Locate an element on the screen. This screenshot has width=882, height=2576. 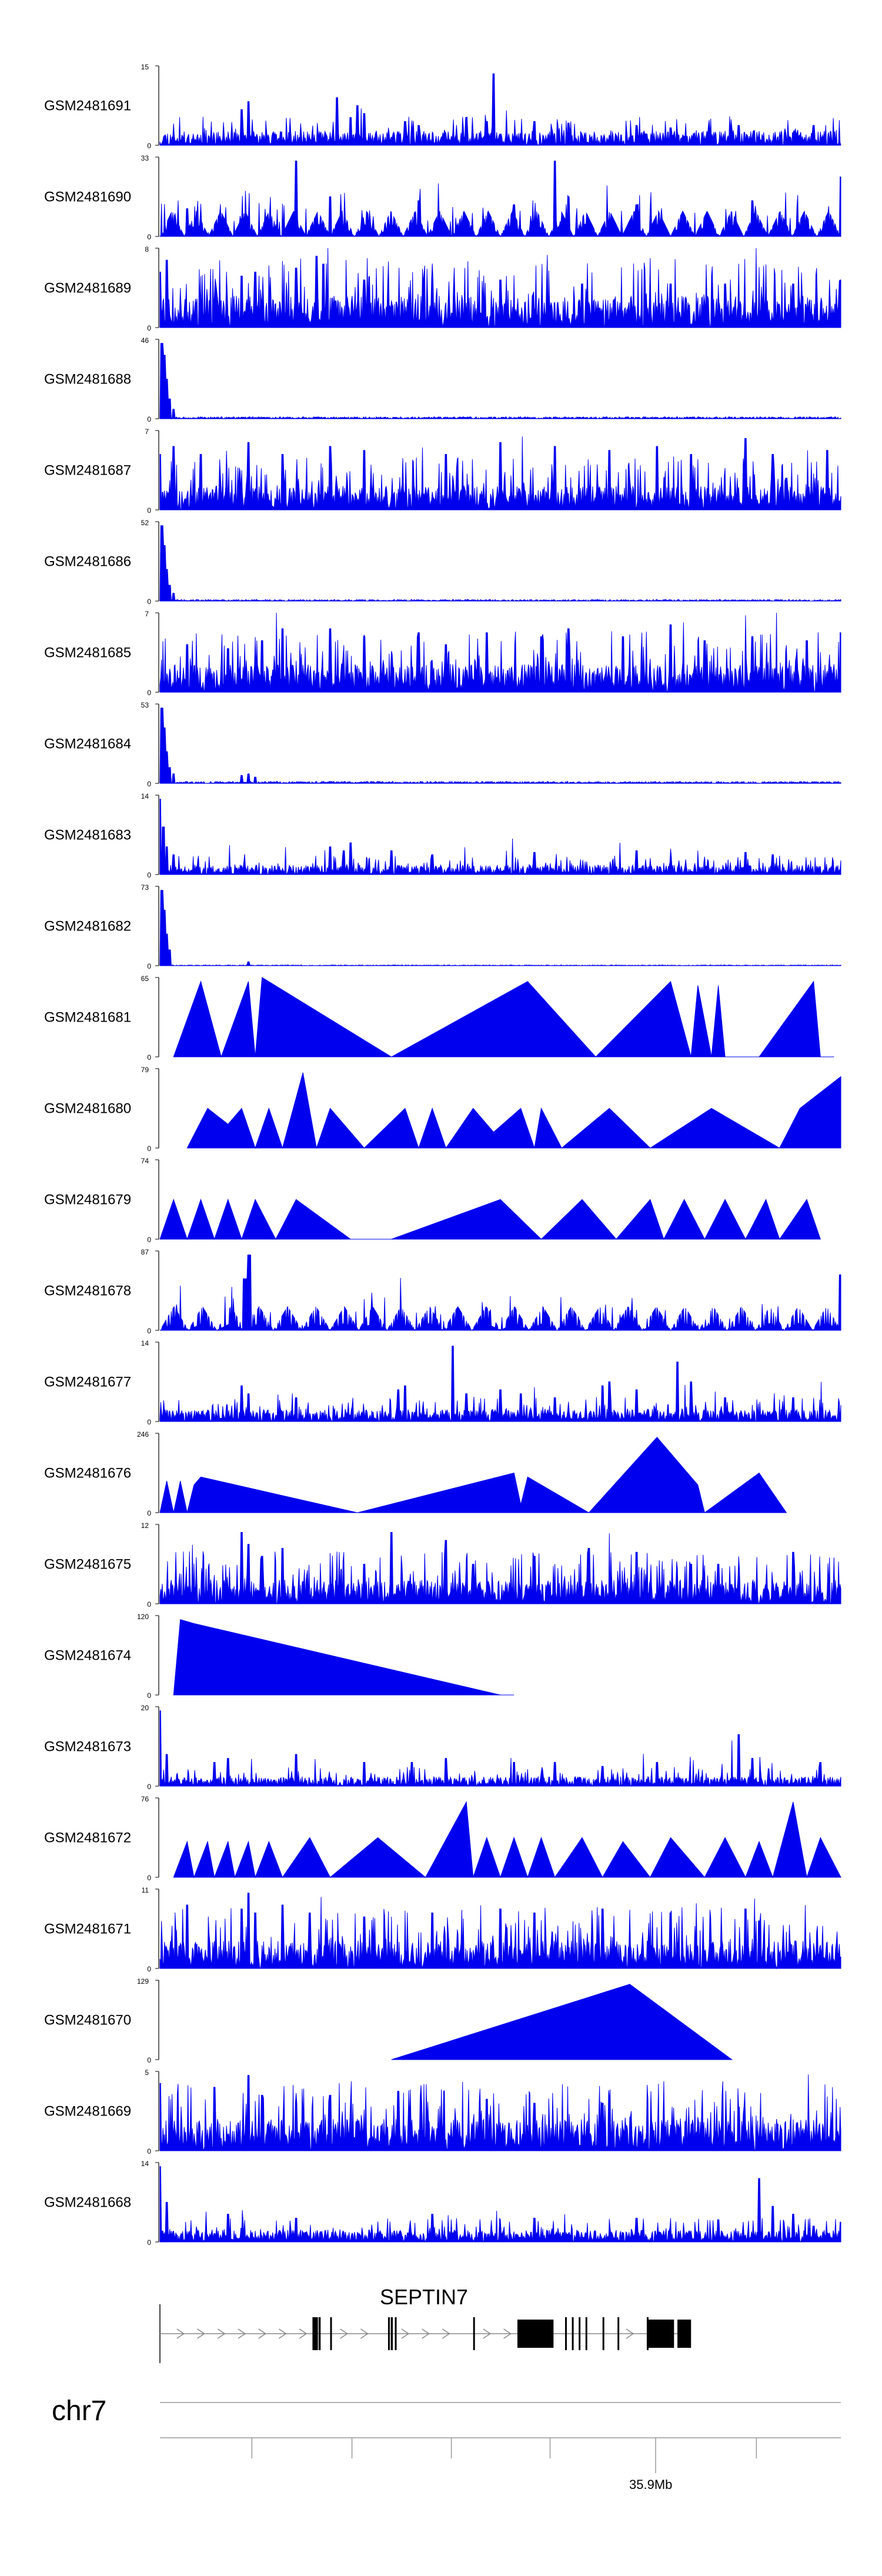
track-GSM2481688: GSM2481688 46 0 is located at coordinates (442, 379).